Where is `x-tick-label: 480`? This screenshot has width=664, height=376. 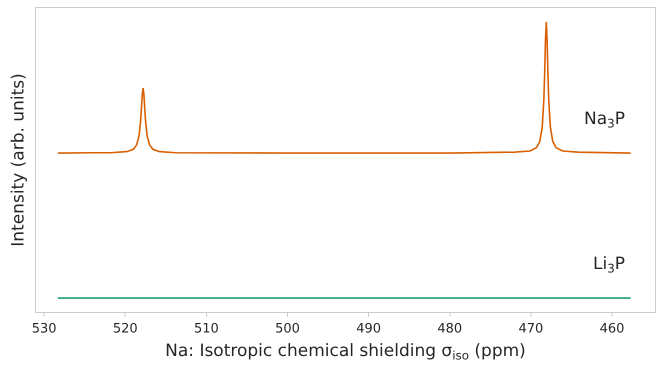 x-tick-label: 480 is located at coordinates (449, 329).